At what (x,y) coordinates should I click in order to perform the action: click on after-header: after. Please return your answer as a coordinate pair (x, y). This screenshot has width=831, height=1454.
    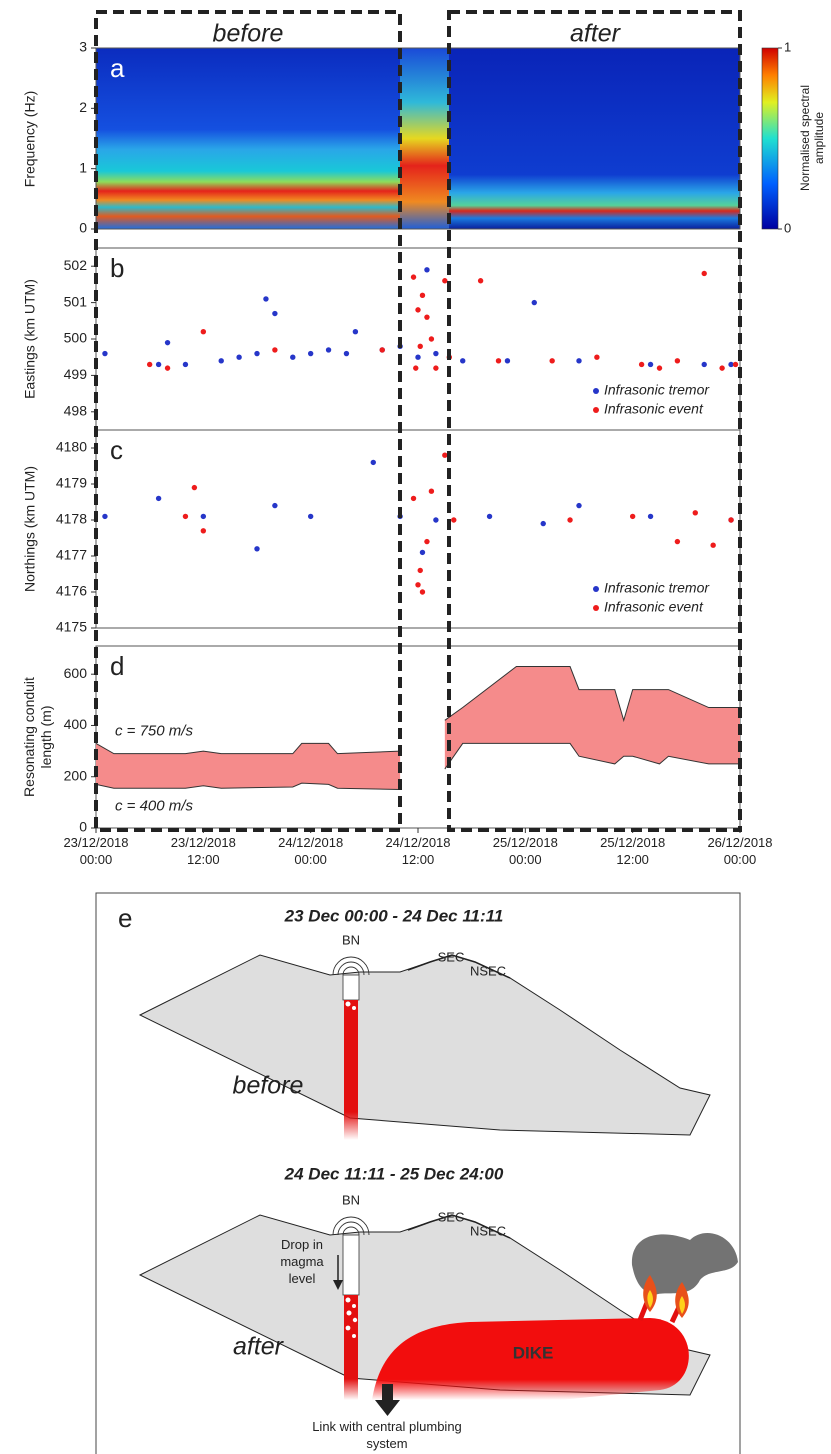
    Looking at the image, I should click on (596, 34).